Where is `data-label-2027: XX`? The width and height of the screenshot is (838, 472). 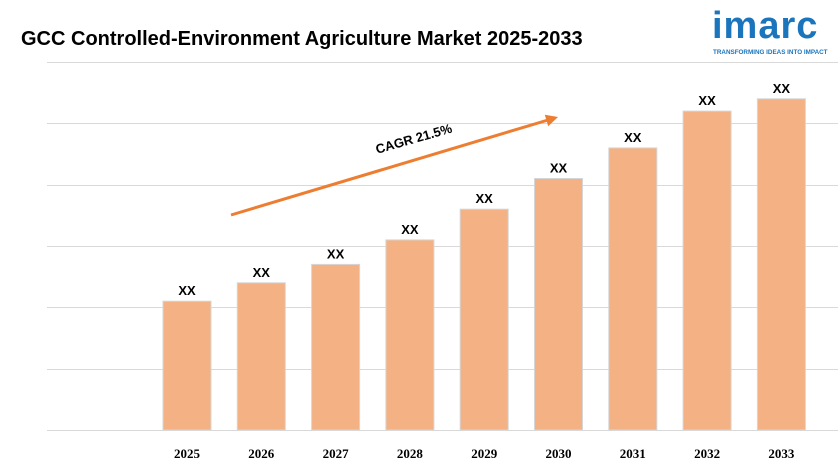
data-label-2027: XX is located at coordinates (336, 253).